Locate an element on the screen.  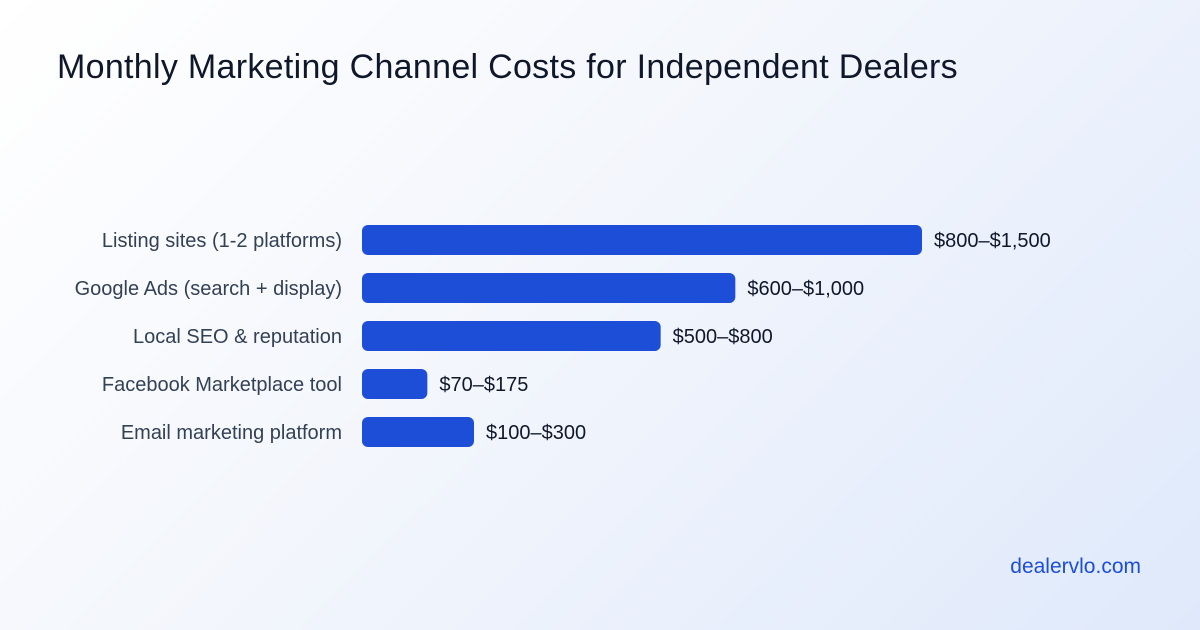
value-label: $70–$175 is located at coordinates (483, 385).